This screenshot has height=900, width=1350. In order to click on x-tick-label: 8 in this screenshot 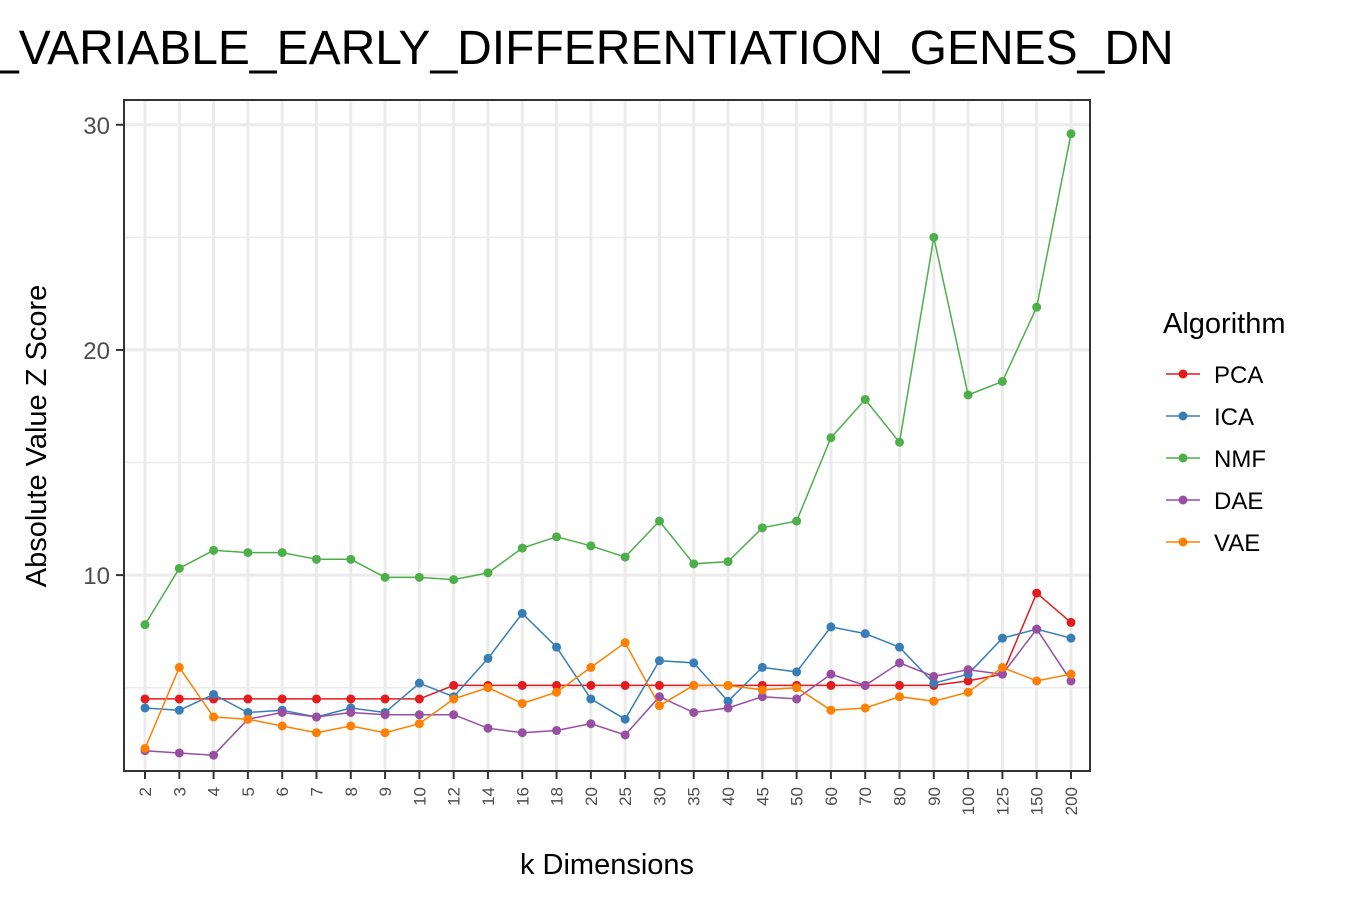, I will do `click(351, 791)`.